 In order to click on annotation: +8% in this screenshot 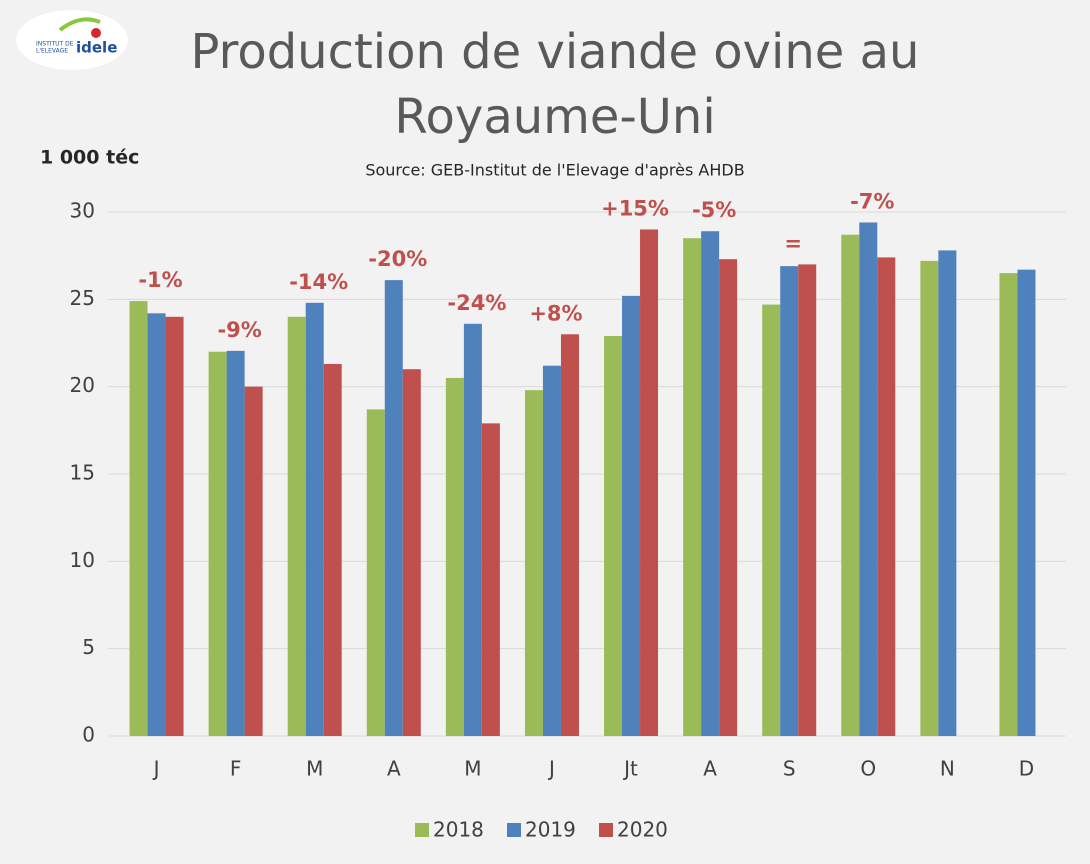, I will do `click(555, 313)`.